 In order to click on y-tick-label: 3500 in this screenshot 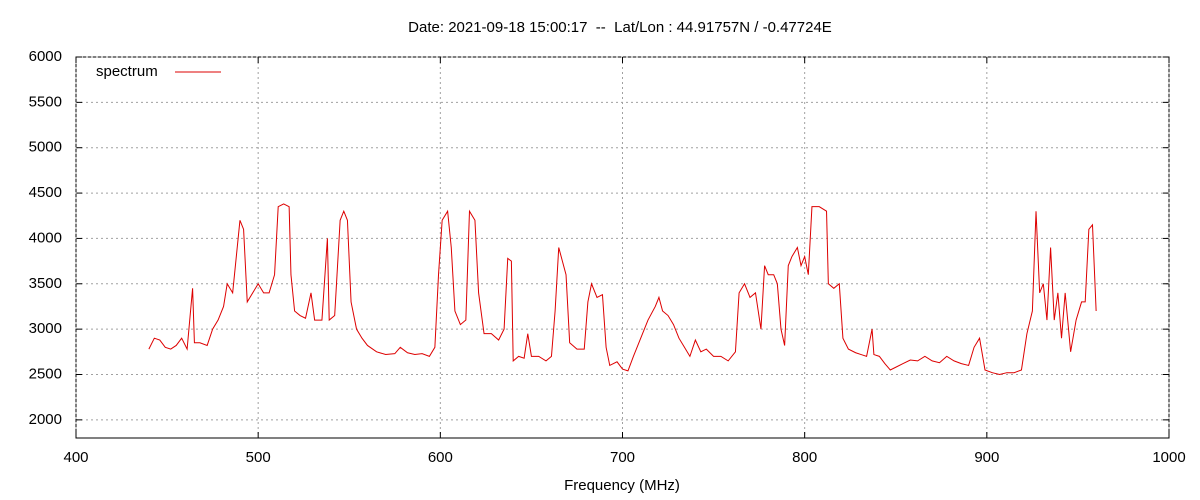, I will do `click(45, 283)`.